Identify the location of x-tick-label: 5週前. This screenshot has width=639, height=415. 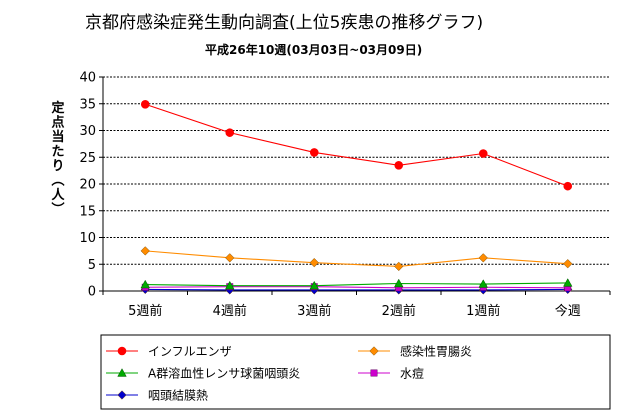
(145, 311).